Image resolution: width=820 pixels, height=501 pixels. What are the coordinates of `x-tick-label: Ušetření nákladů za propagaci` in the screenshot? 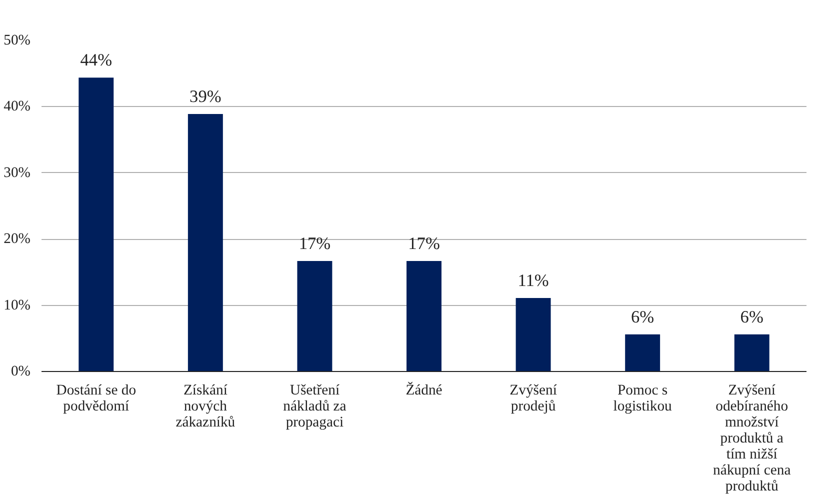 It's located at (315, 406).